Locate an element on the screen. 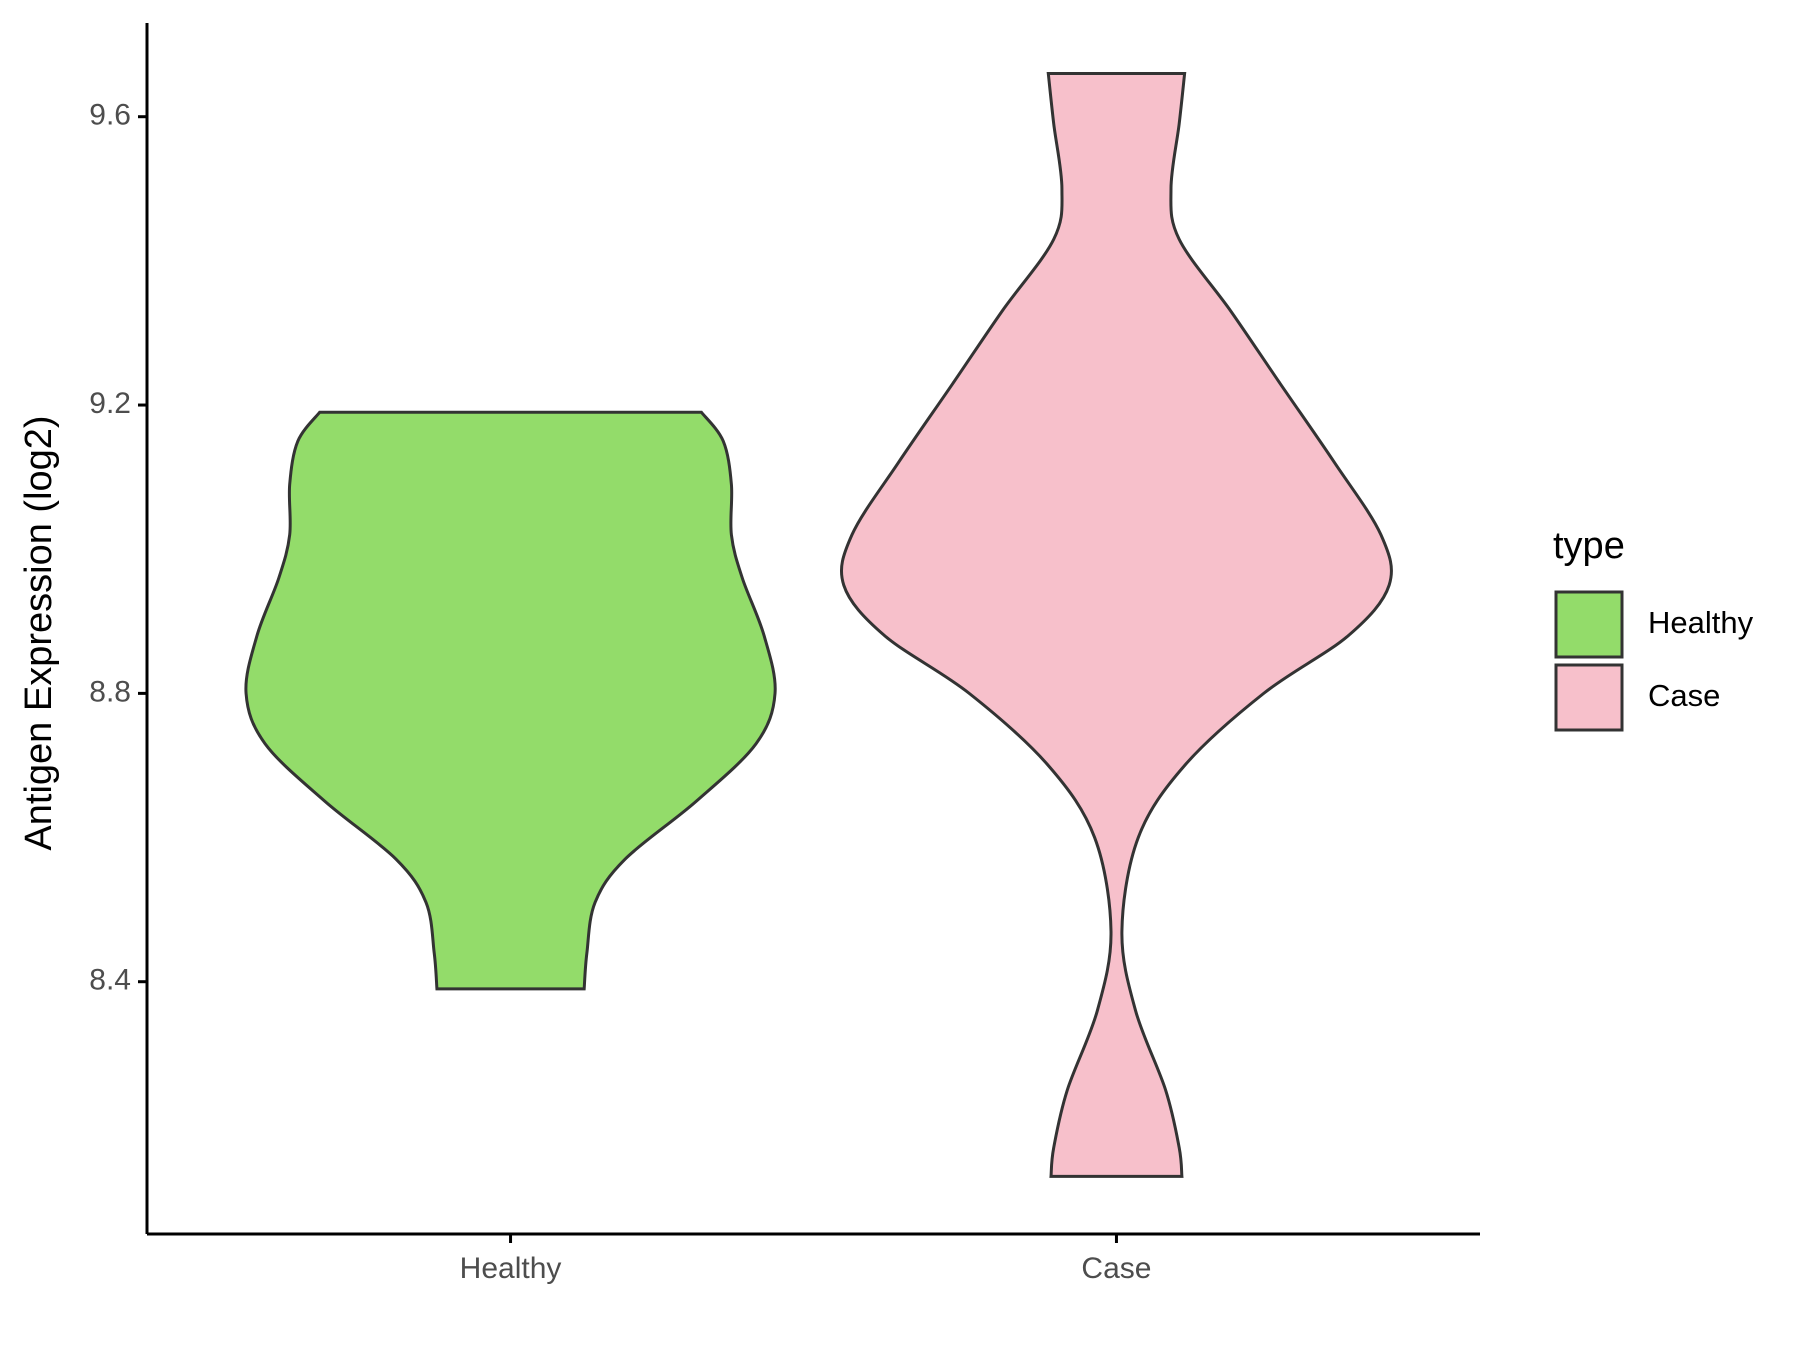  violin is located at coordinates (510, 700).